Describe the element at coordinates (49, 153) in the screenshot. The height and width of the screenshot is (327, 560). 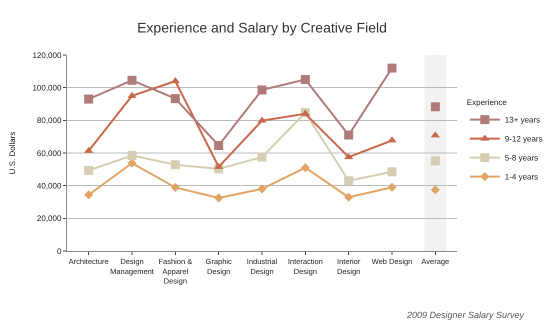
I see `y-tick-label: 60,000` at that location.